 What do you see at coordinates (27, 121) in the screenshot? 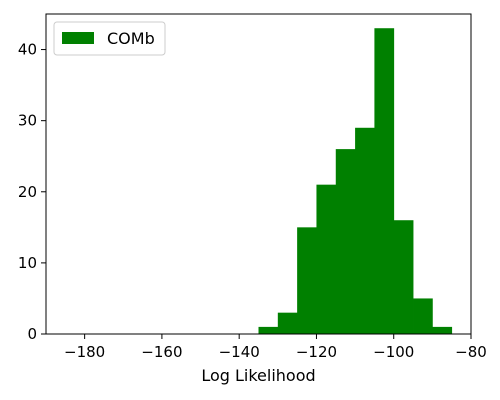
I see `y-tick-label: 30` at bounding box center [27, 121].